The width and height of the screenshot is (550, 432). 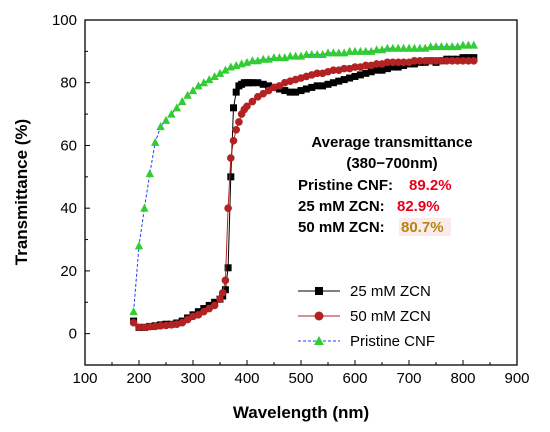 I want to click on legend-label-25mm: 25 mM ZCN, so click(x=390, y=291).